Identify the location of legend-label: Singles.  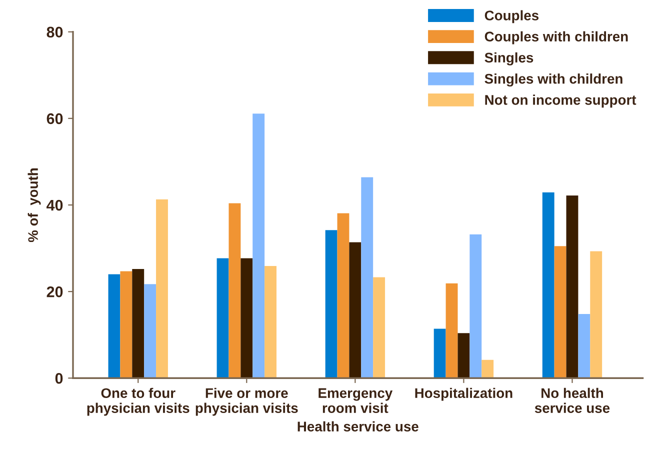
(509, 59).